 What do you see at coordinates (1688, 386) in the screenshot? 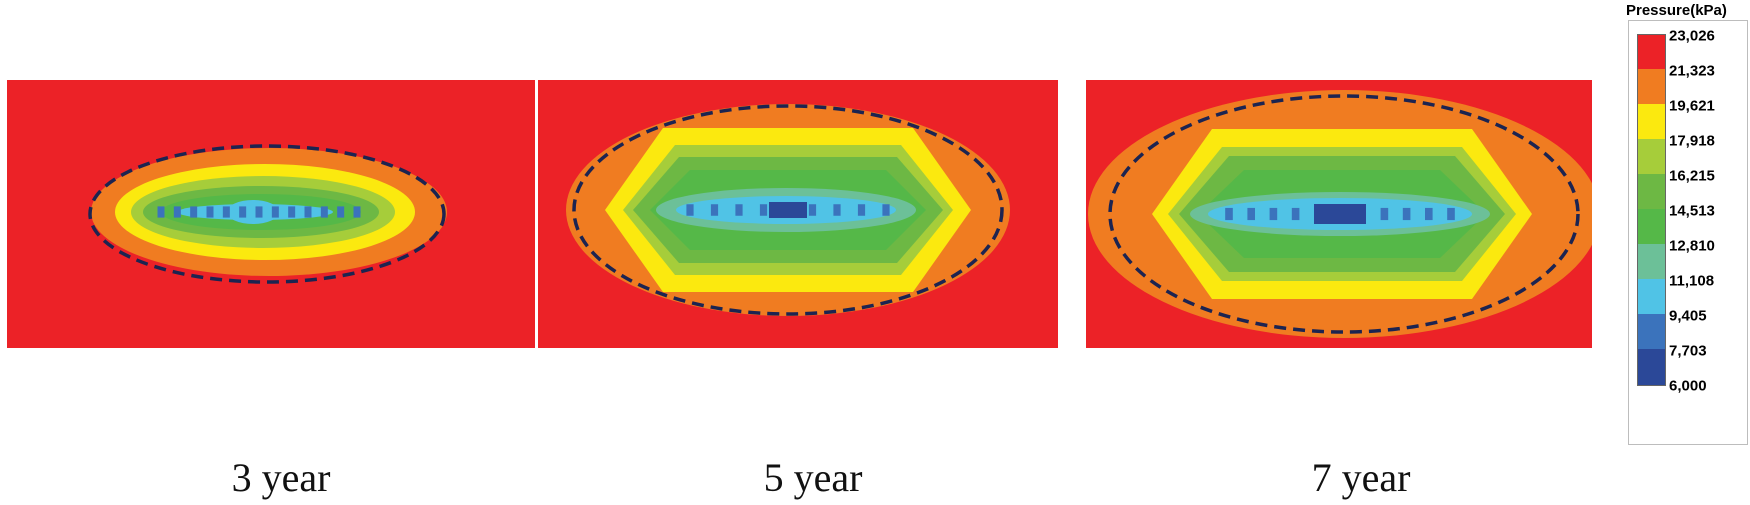
I see `colorbar-tick-label: 6,000` at bounding box center [1688, 386].